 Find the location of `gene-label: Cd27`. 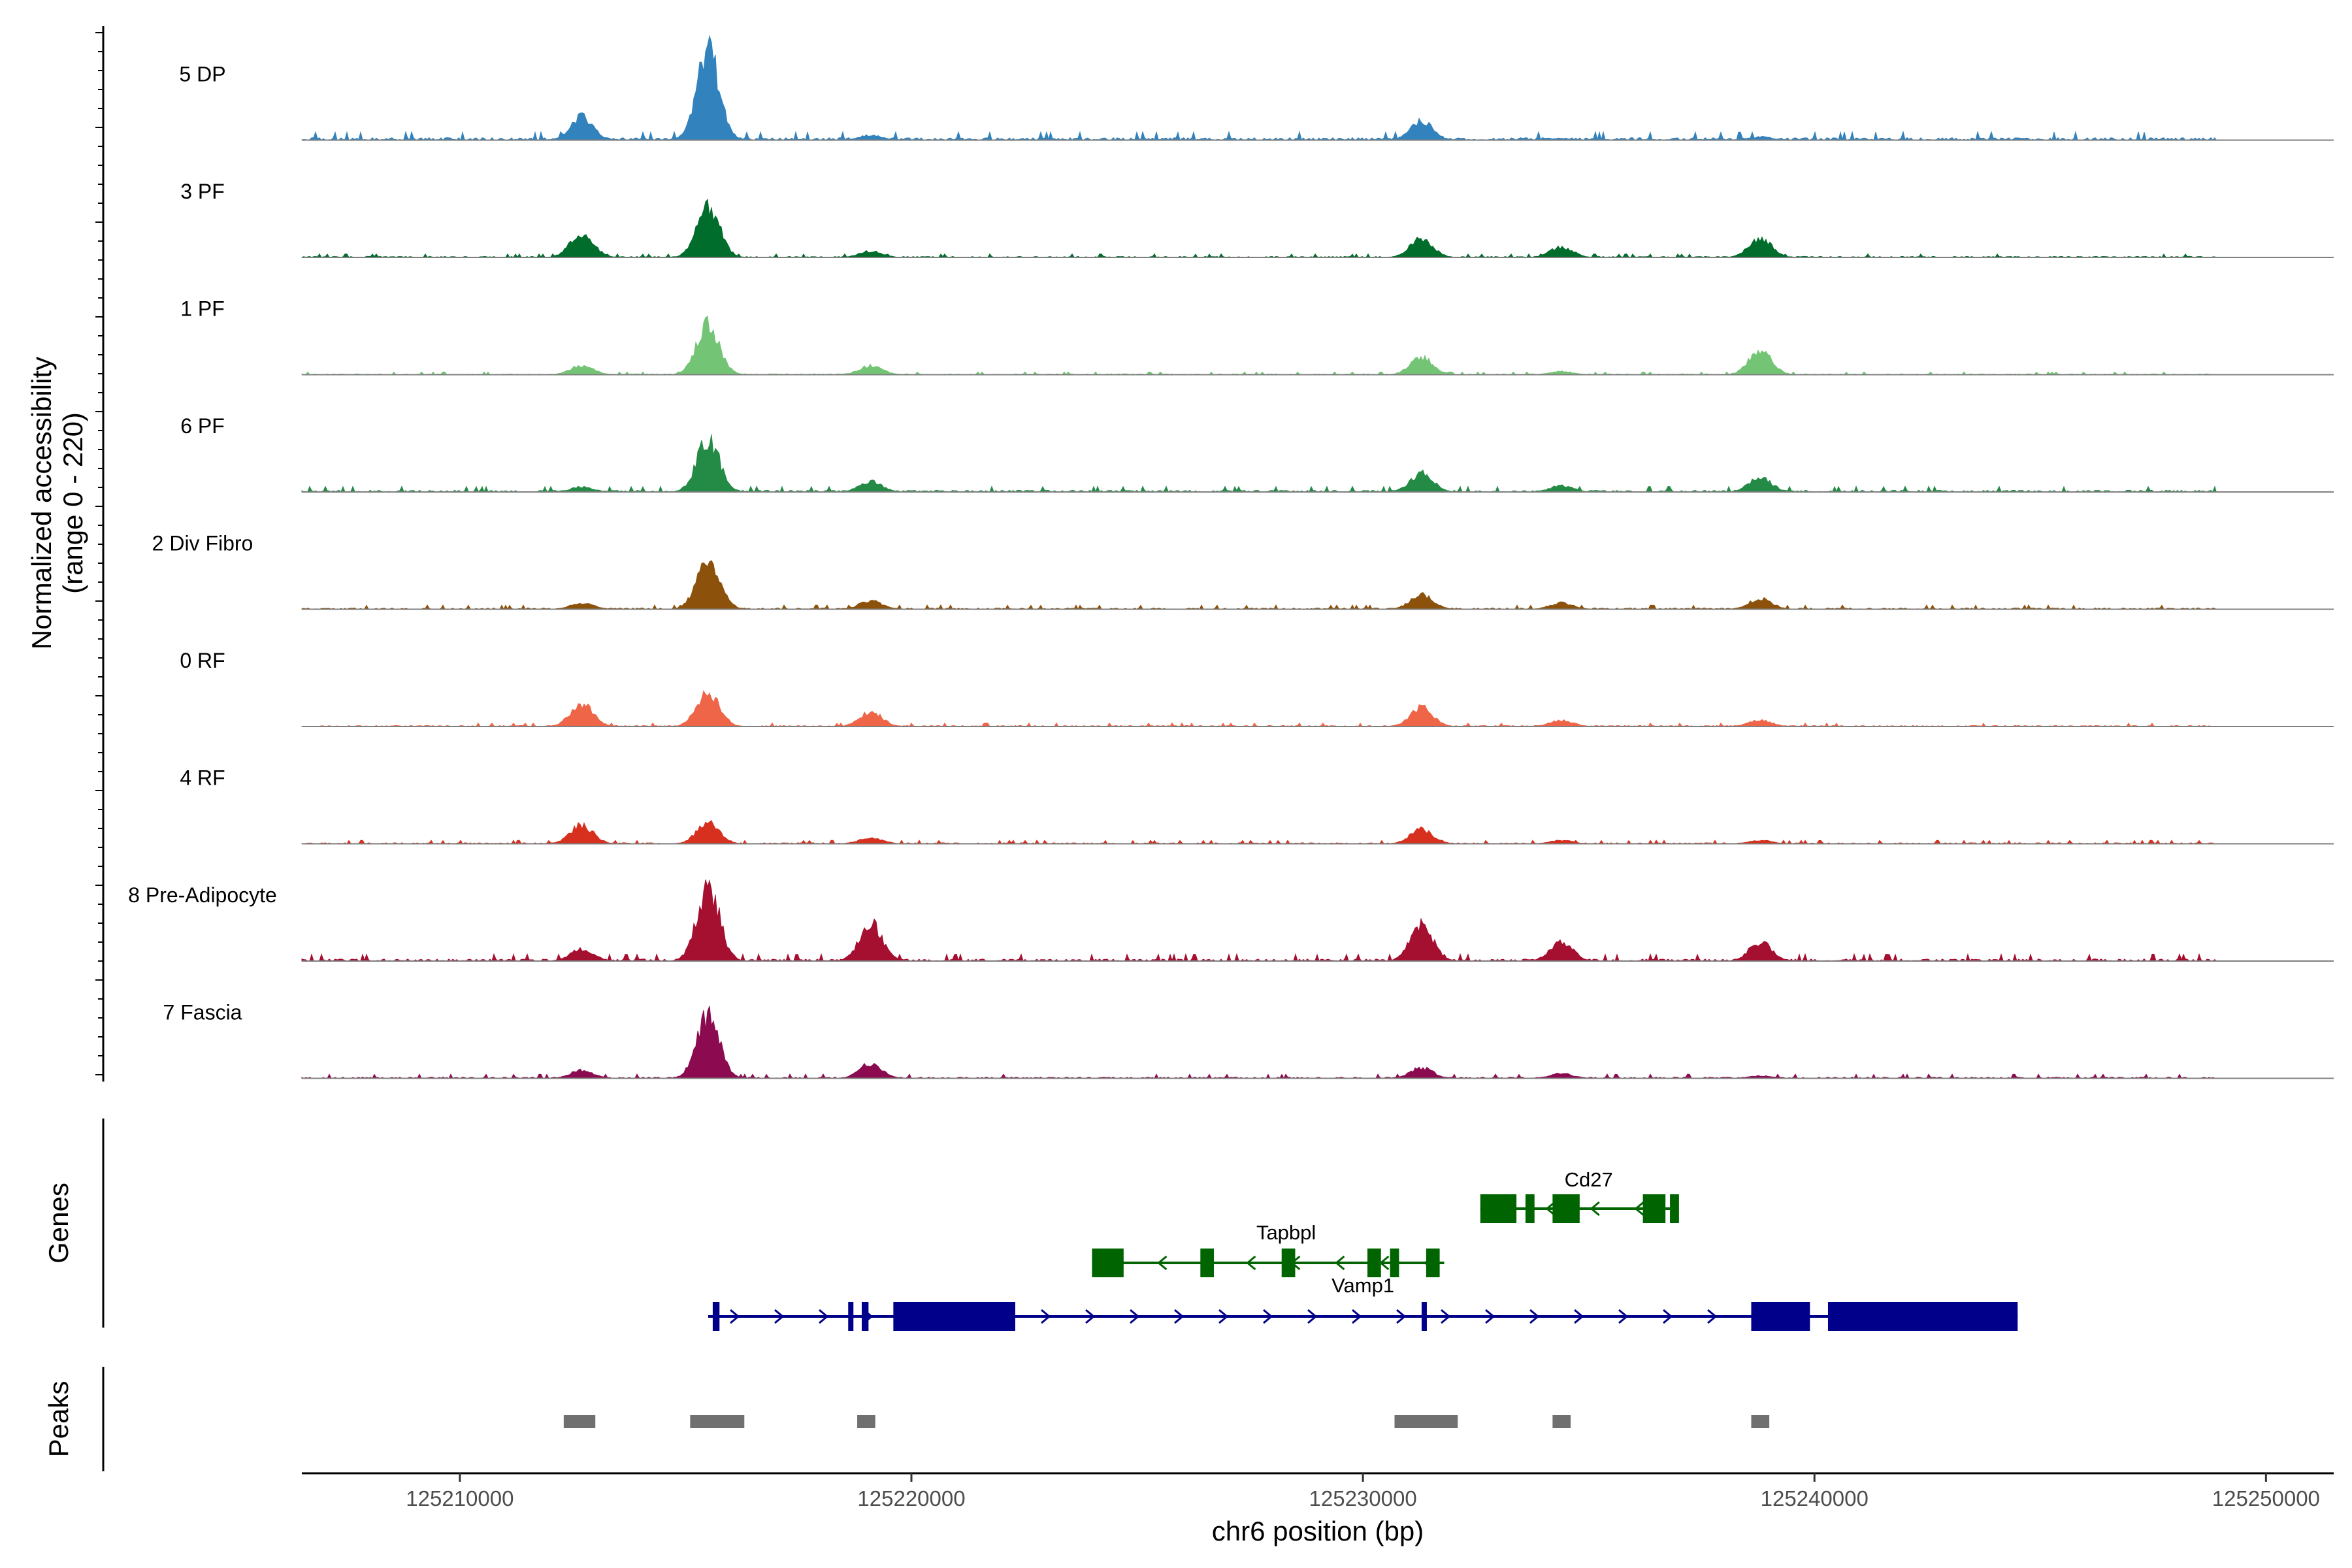

gene-label: Cd27 is located at coordinates (1589, 1179).